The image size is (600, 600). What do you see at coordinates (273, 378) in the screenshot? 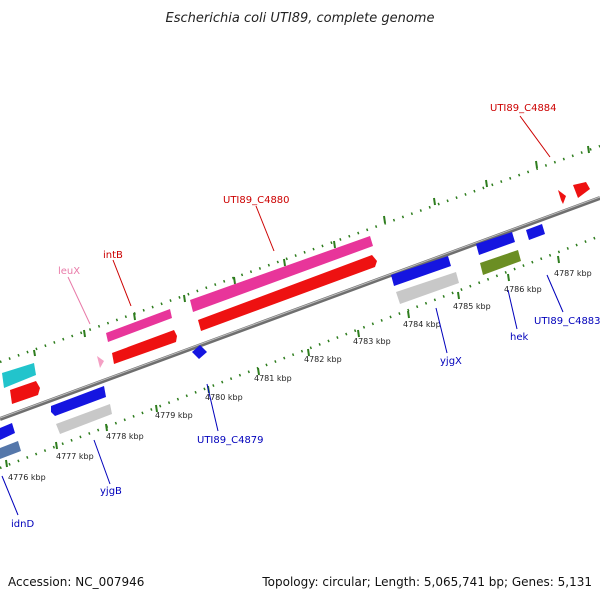
I see `scale-label: 4781 kbp` at bounding box center [273, 378].